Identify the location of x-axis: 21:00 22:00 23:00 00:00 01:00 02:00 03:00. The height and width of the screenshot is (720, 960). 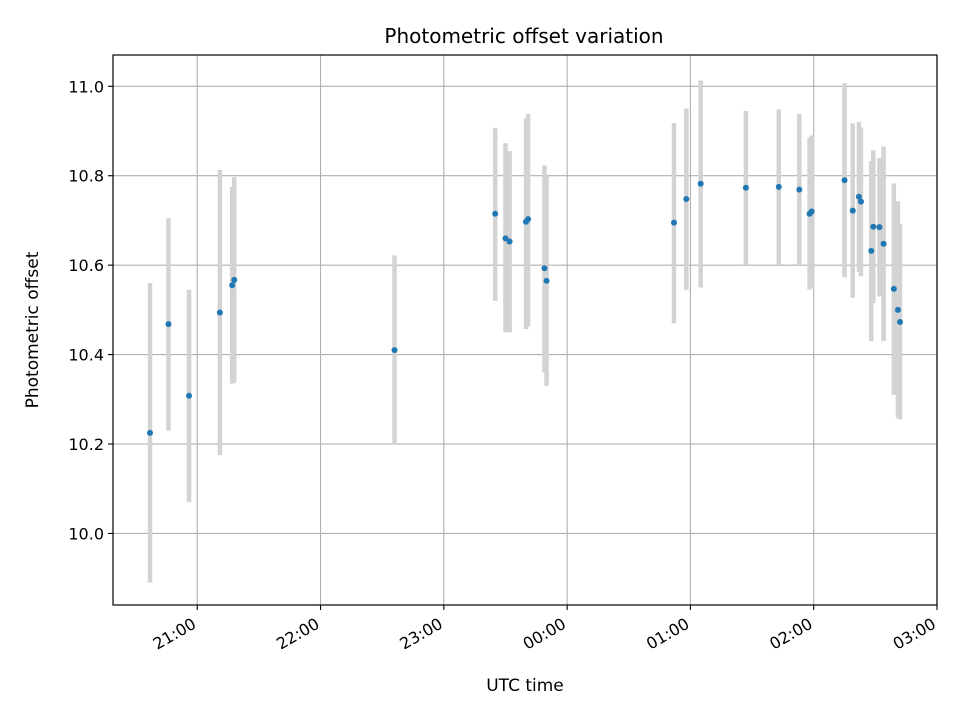
(544, 629).